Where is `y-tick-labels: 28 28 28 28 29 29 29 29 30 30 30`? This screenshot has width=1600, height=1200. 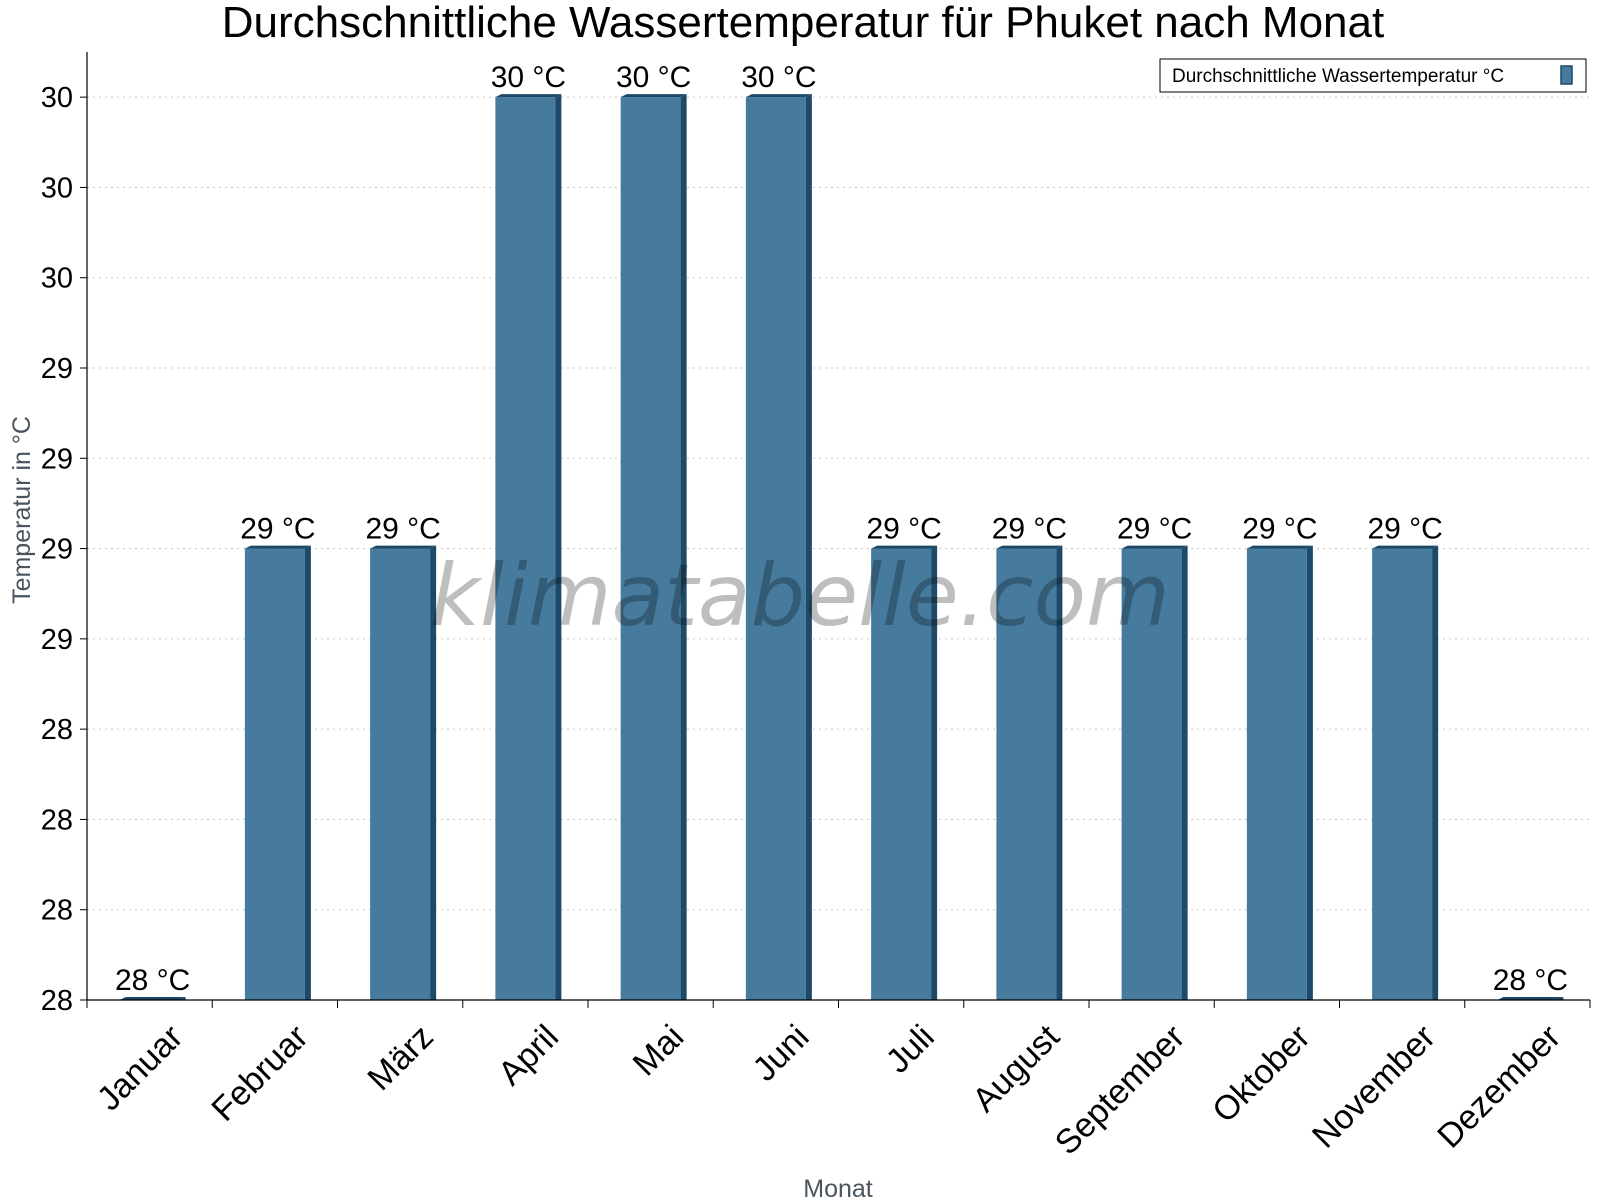
y-tick-labels: 28 28 28 28 29 29 29 29 30 30 30 is located at coordinates (57, 549).